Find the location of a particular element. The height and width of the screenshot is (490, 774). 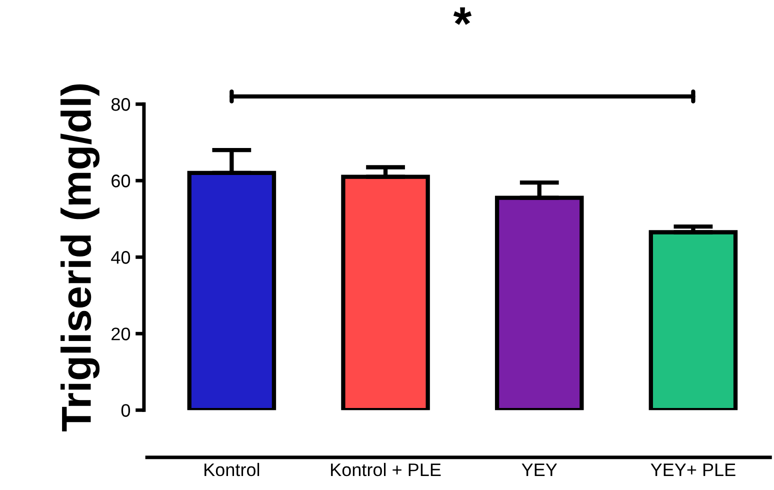

x-tick-label: Kontrol + PLE is located at coordinates (386, 469).